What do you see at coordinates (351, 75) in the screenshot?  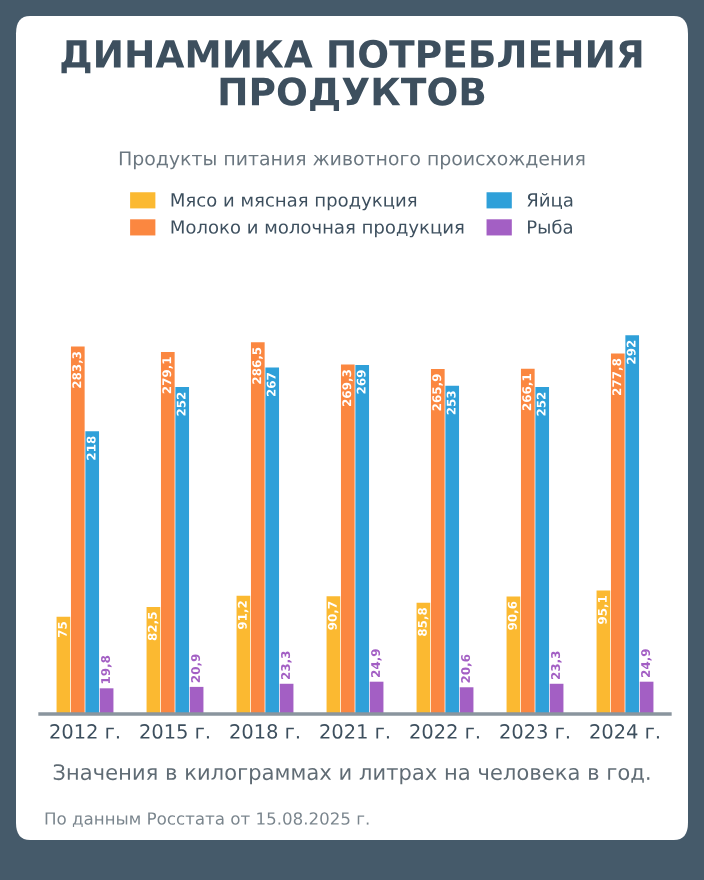 I see `chart-title: ДИНАМИКА ПОТРЕБЛЕНИЯ ПРОДУКТОВ` at bounding box center [351, 75].